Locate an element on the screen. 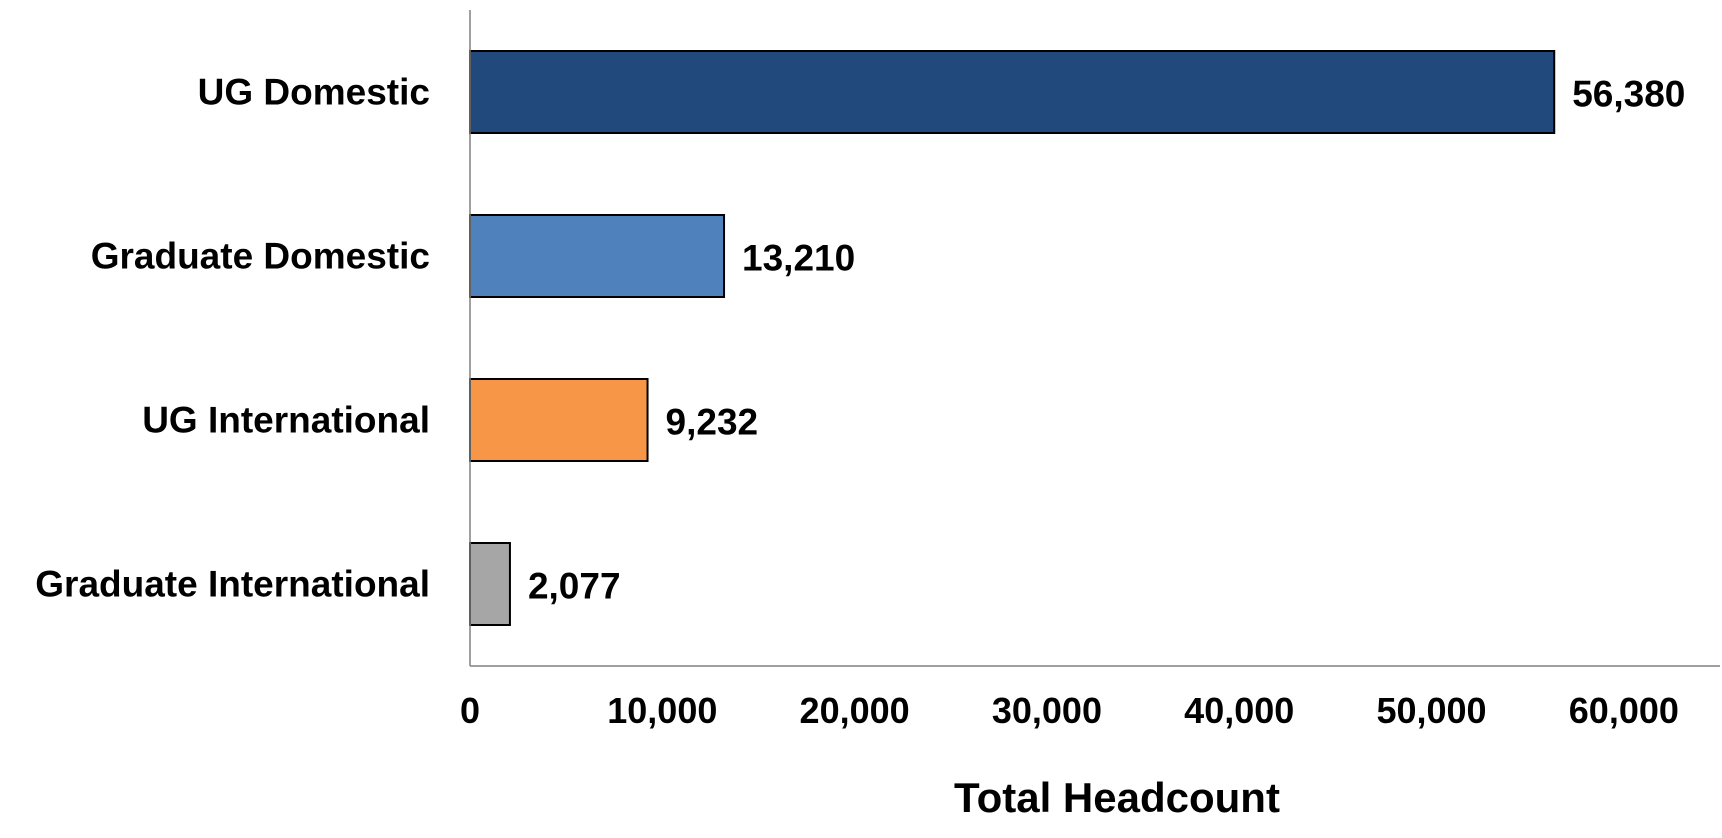 The image size is (1722, 838). bar-graduate-international is located at coordinates (490, 584).